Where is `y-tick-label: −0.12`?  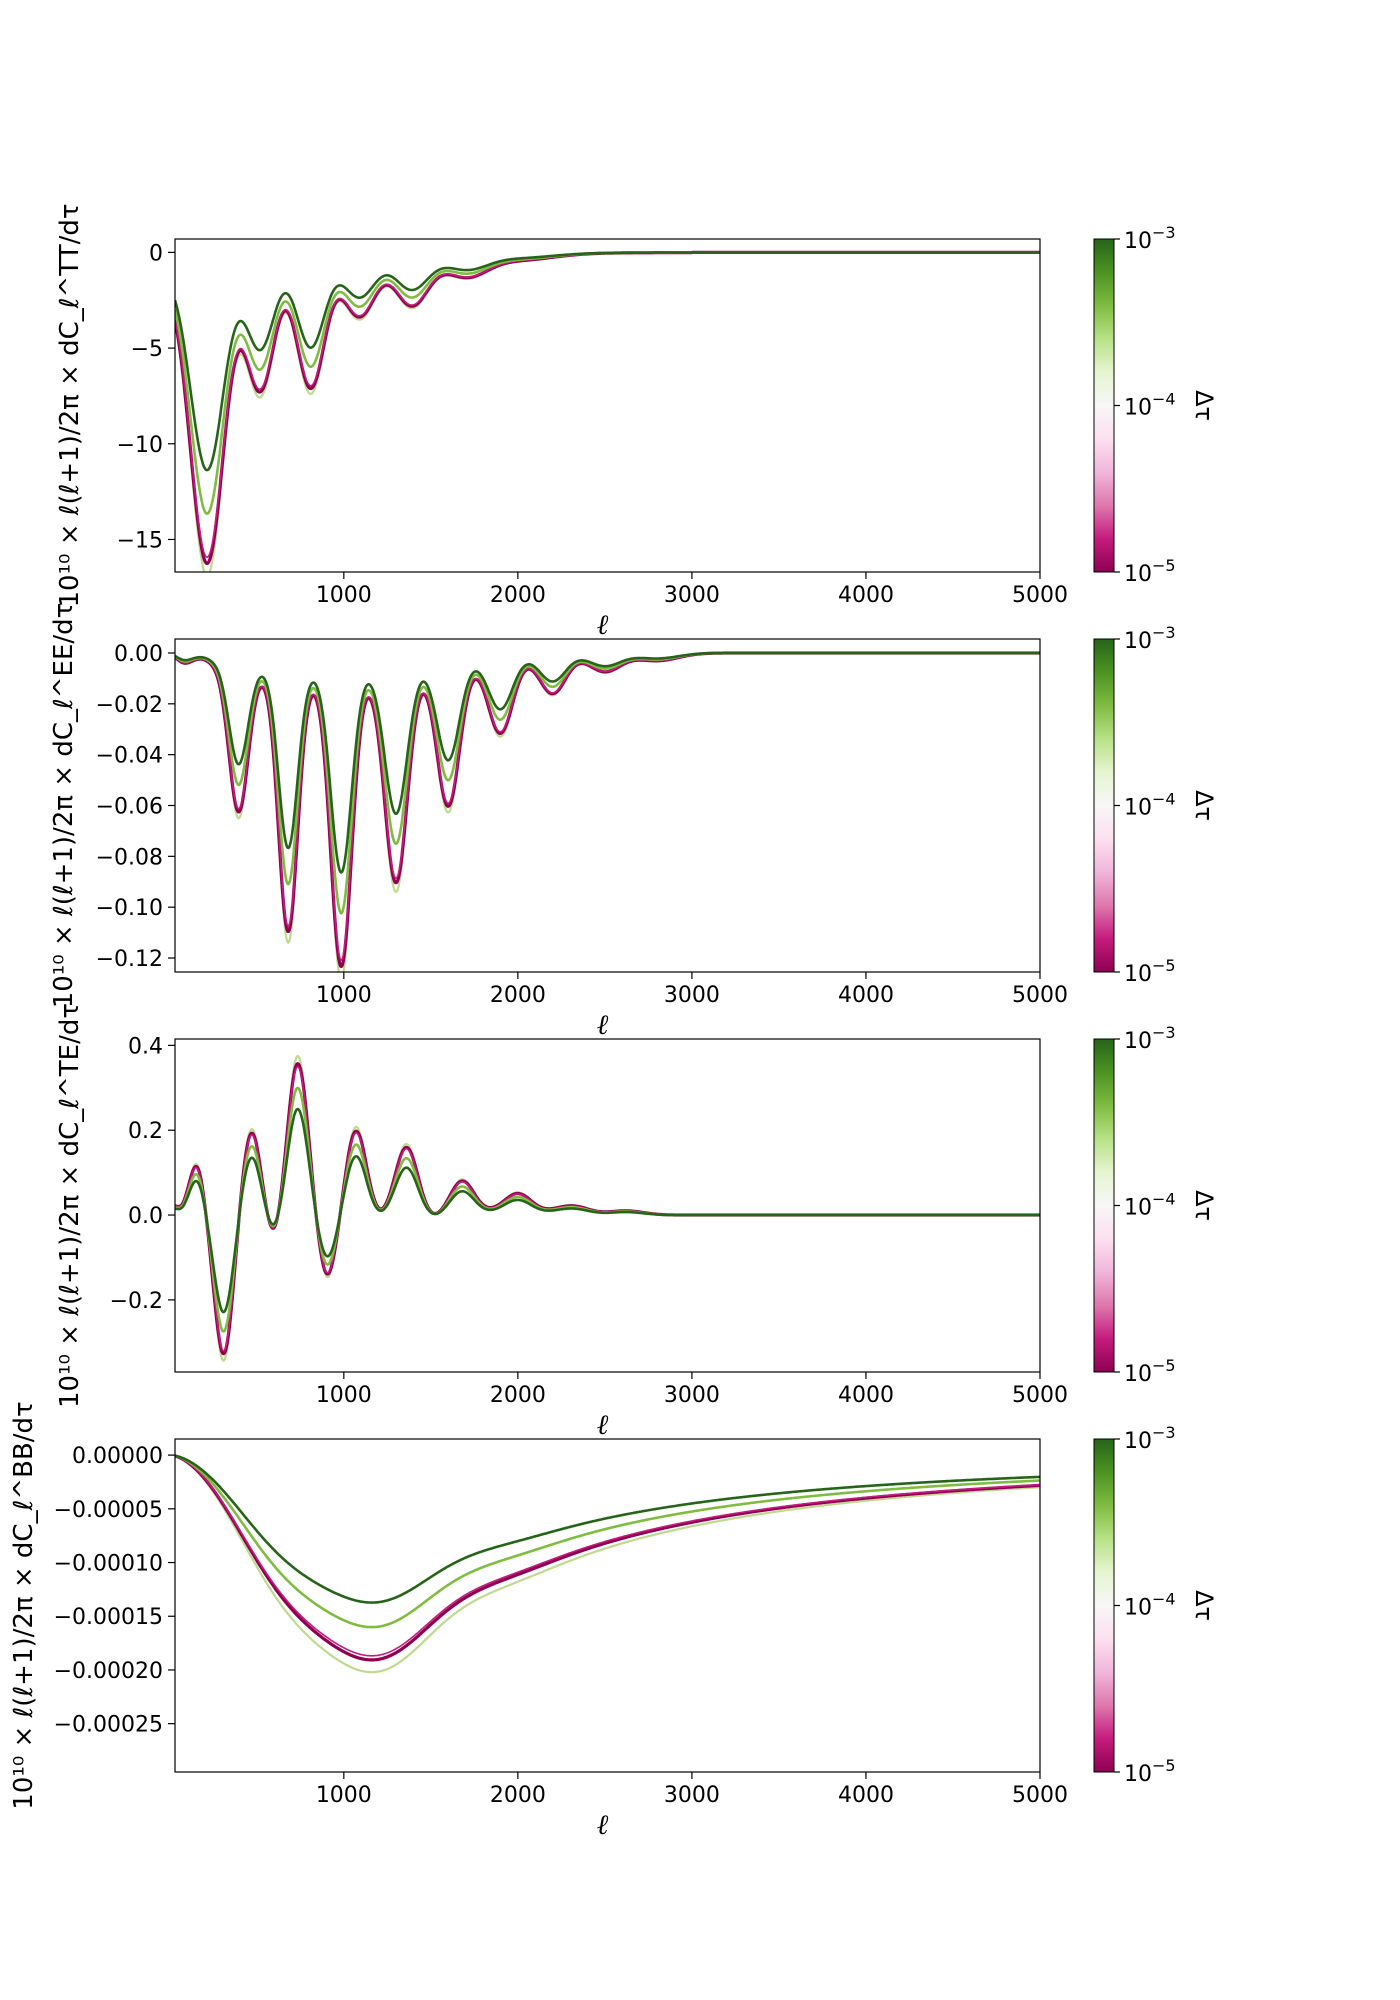 y-tick-label: −0.12 is located at coordinates (129, 959).